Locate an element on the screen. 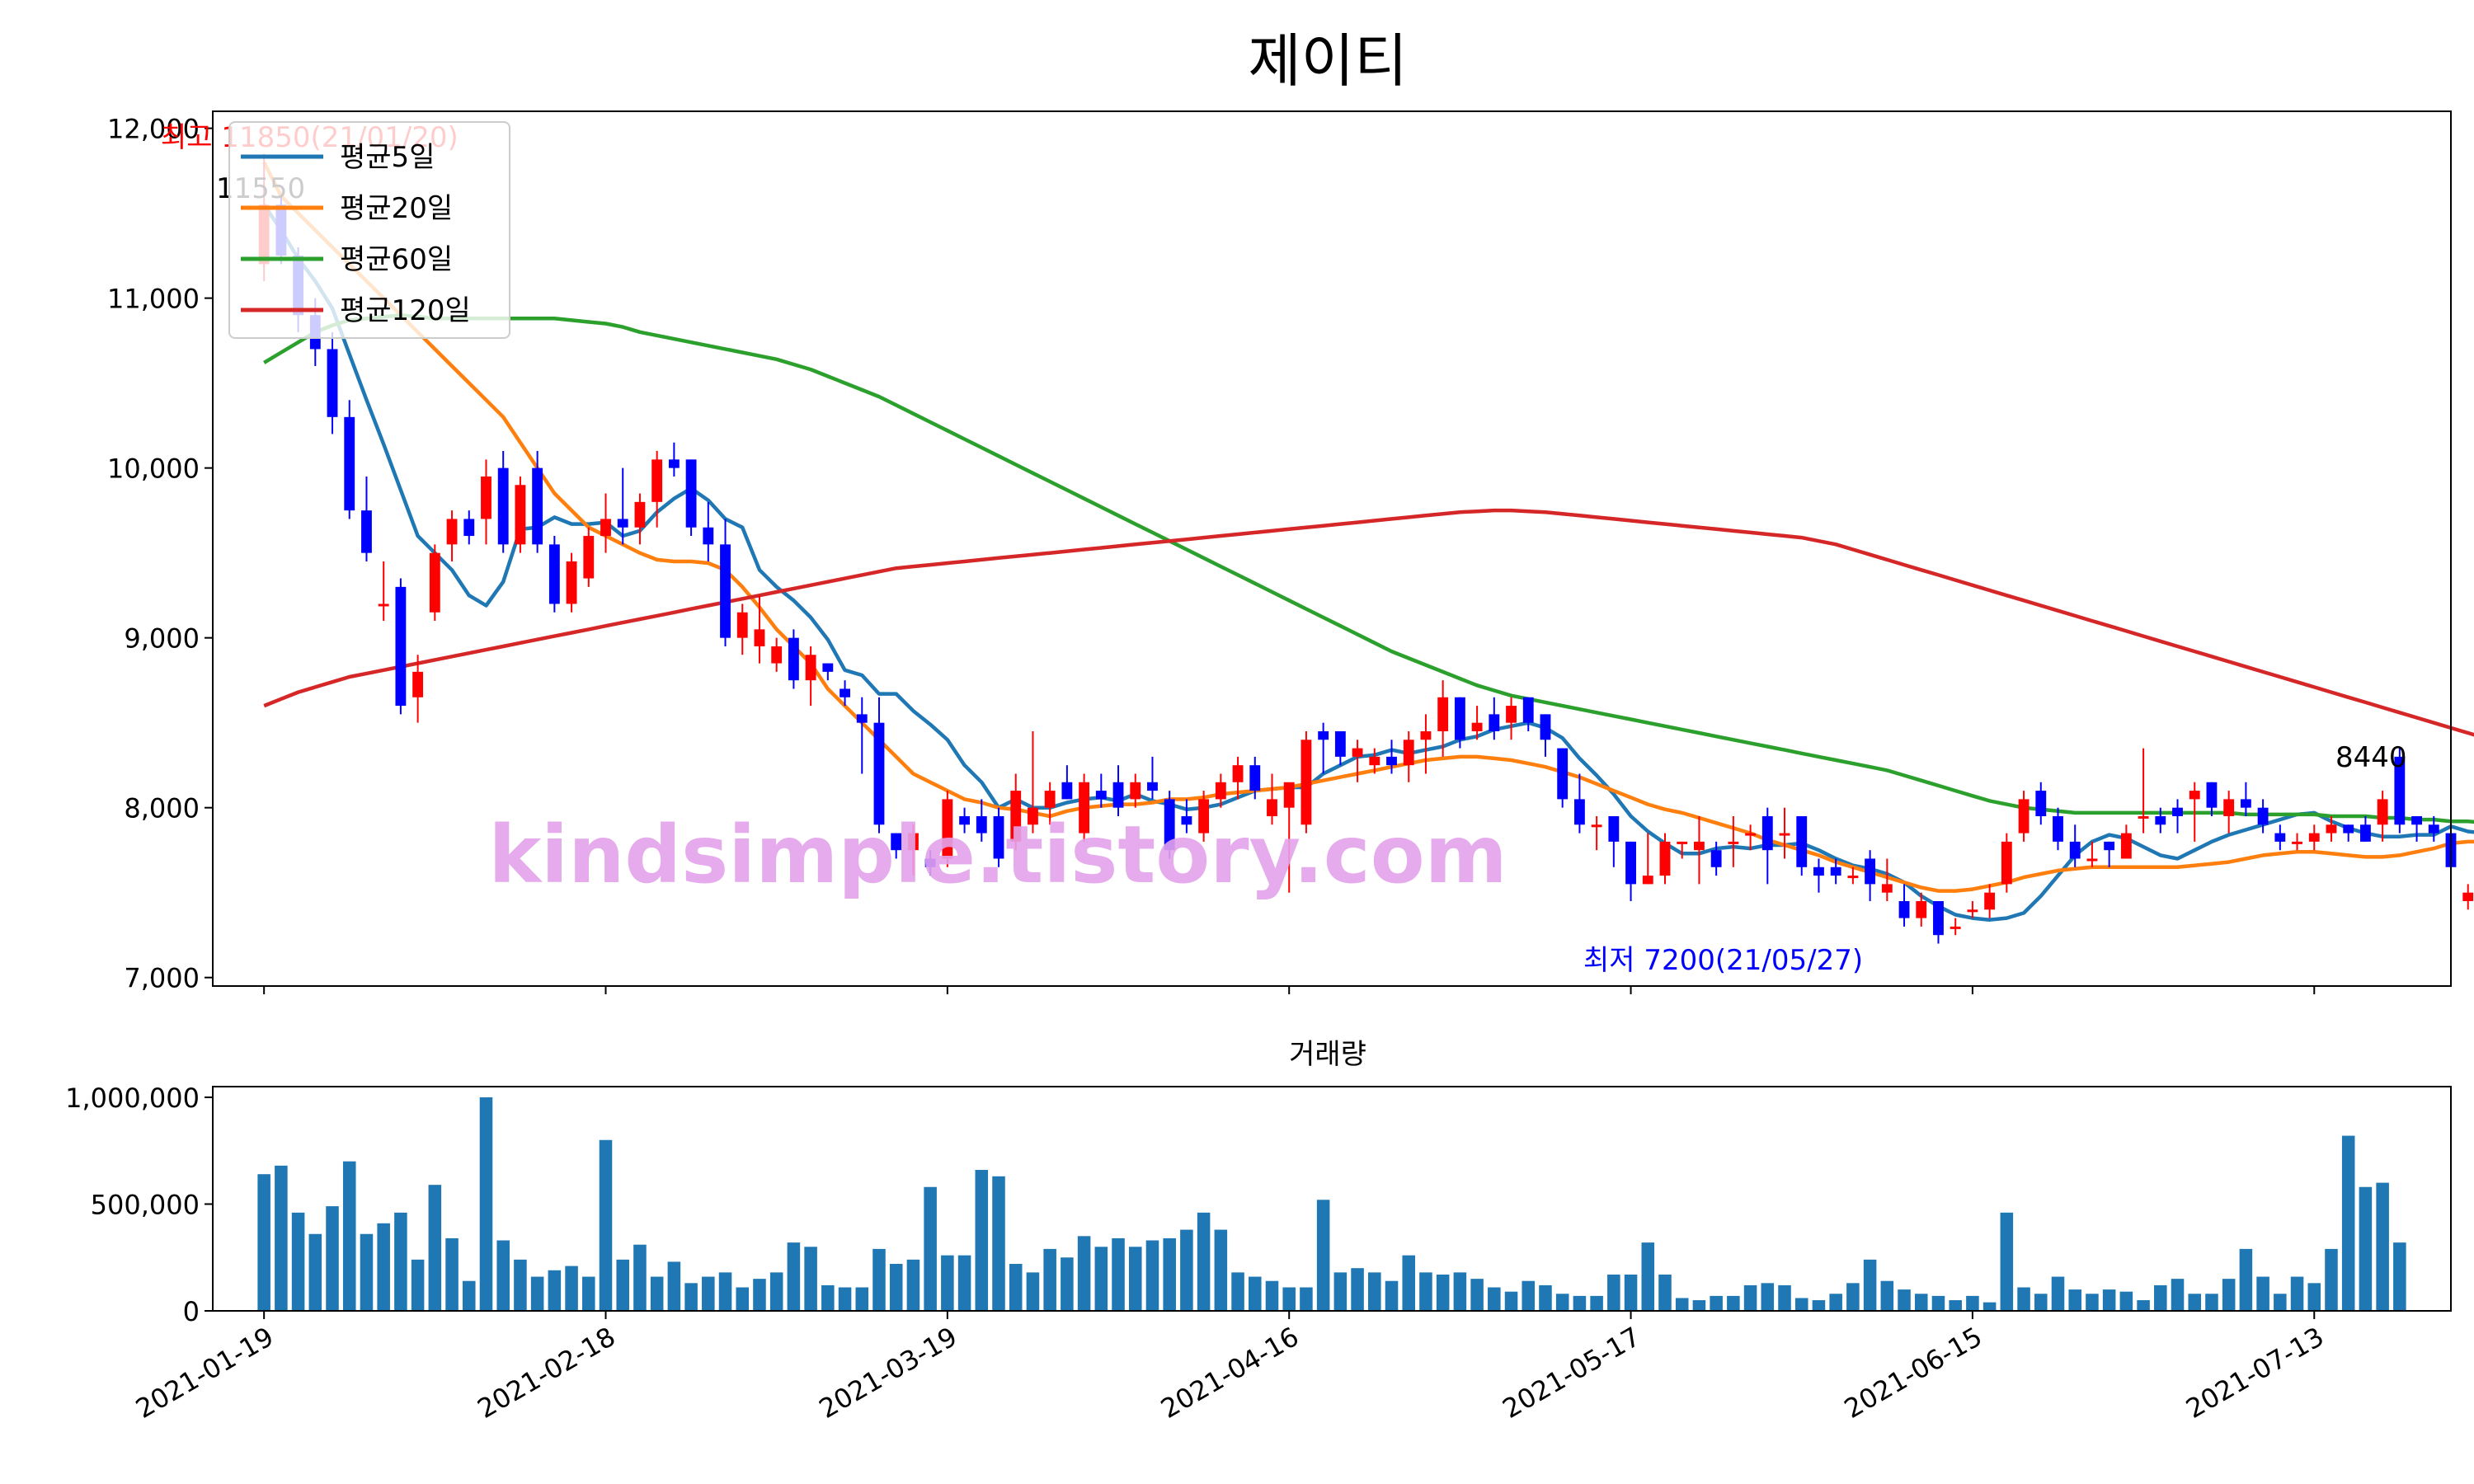  price-x-ticks is located at coordinates (1289, 990).